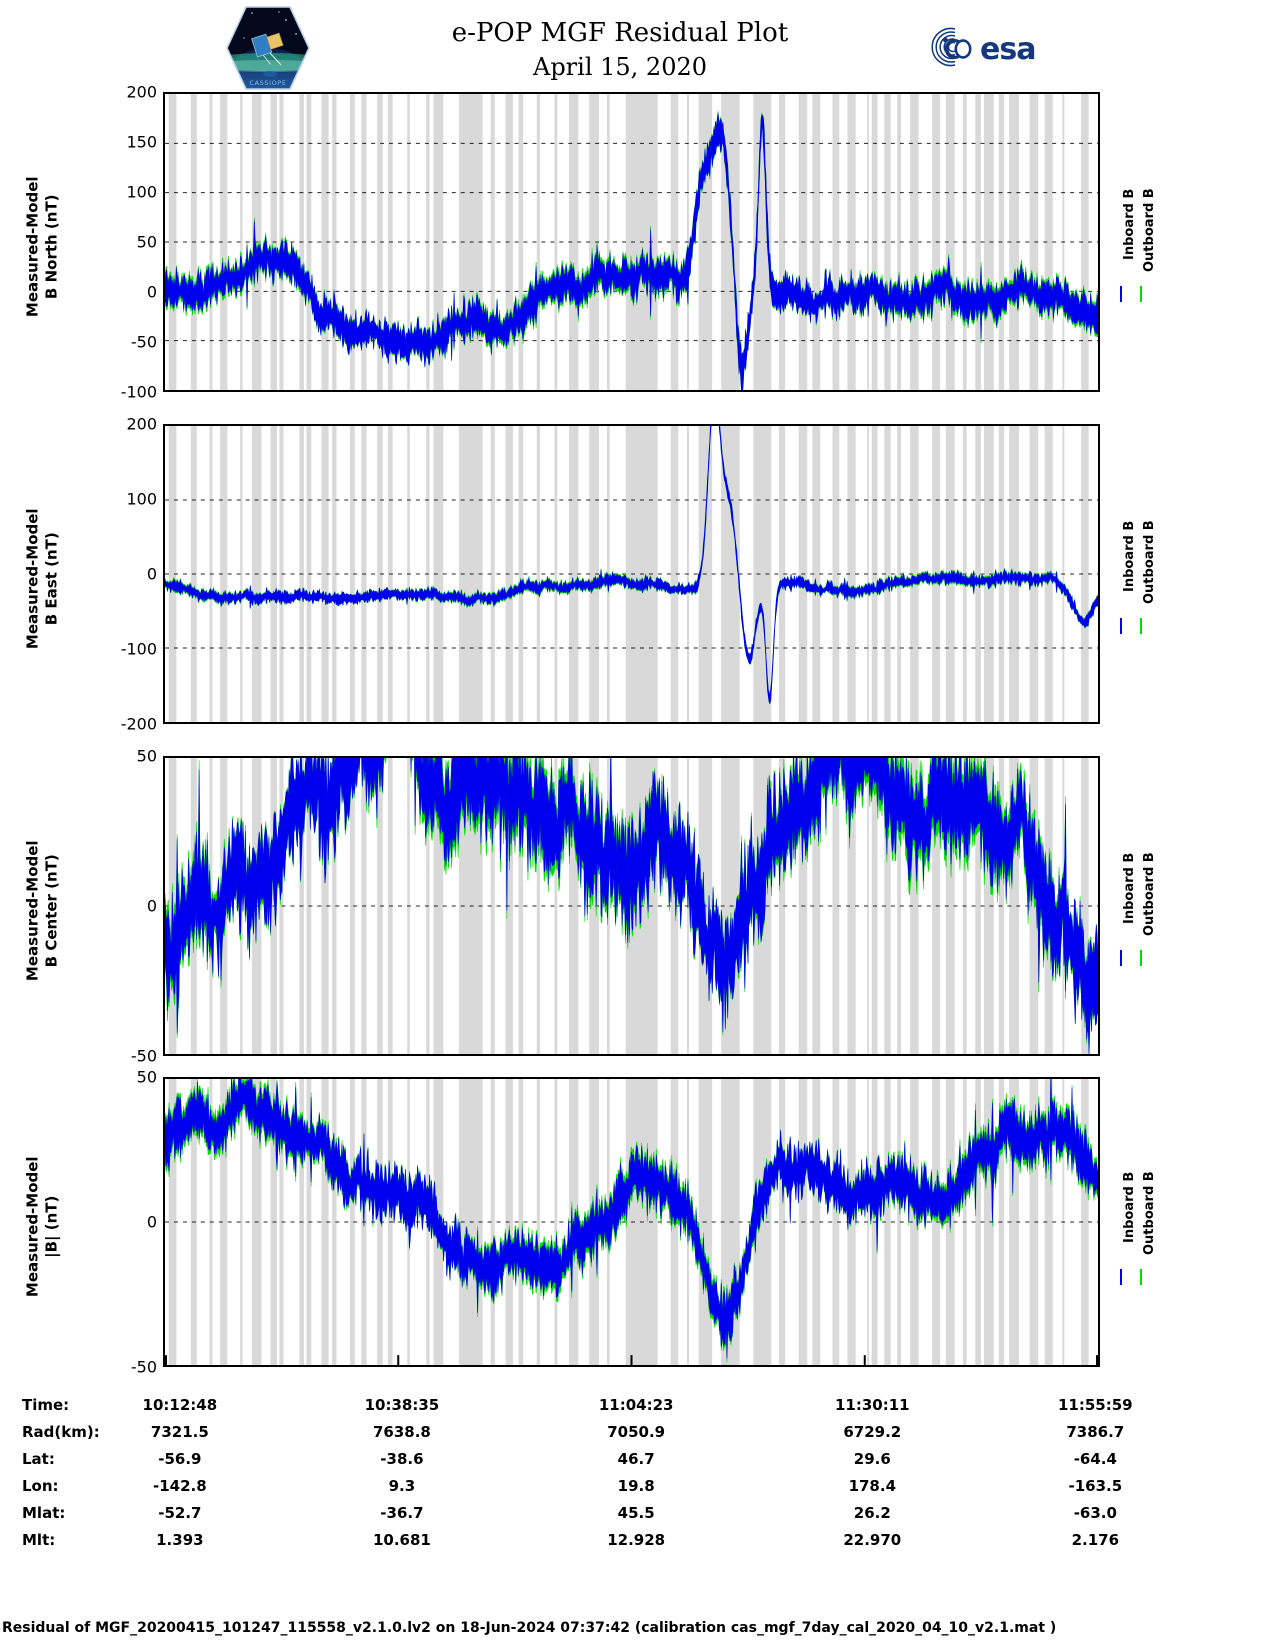 Image resolution: width=1275 pixels, height=1650 pixels. What do you see at coordinates (631, 242) in the screenshot?
I see `plot-canvas-b-north` at bounding box center [631, 242].